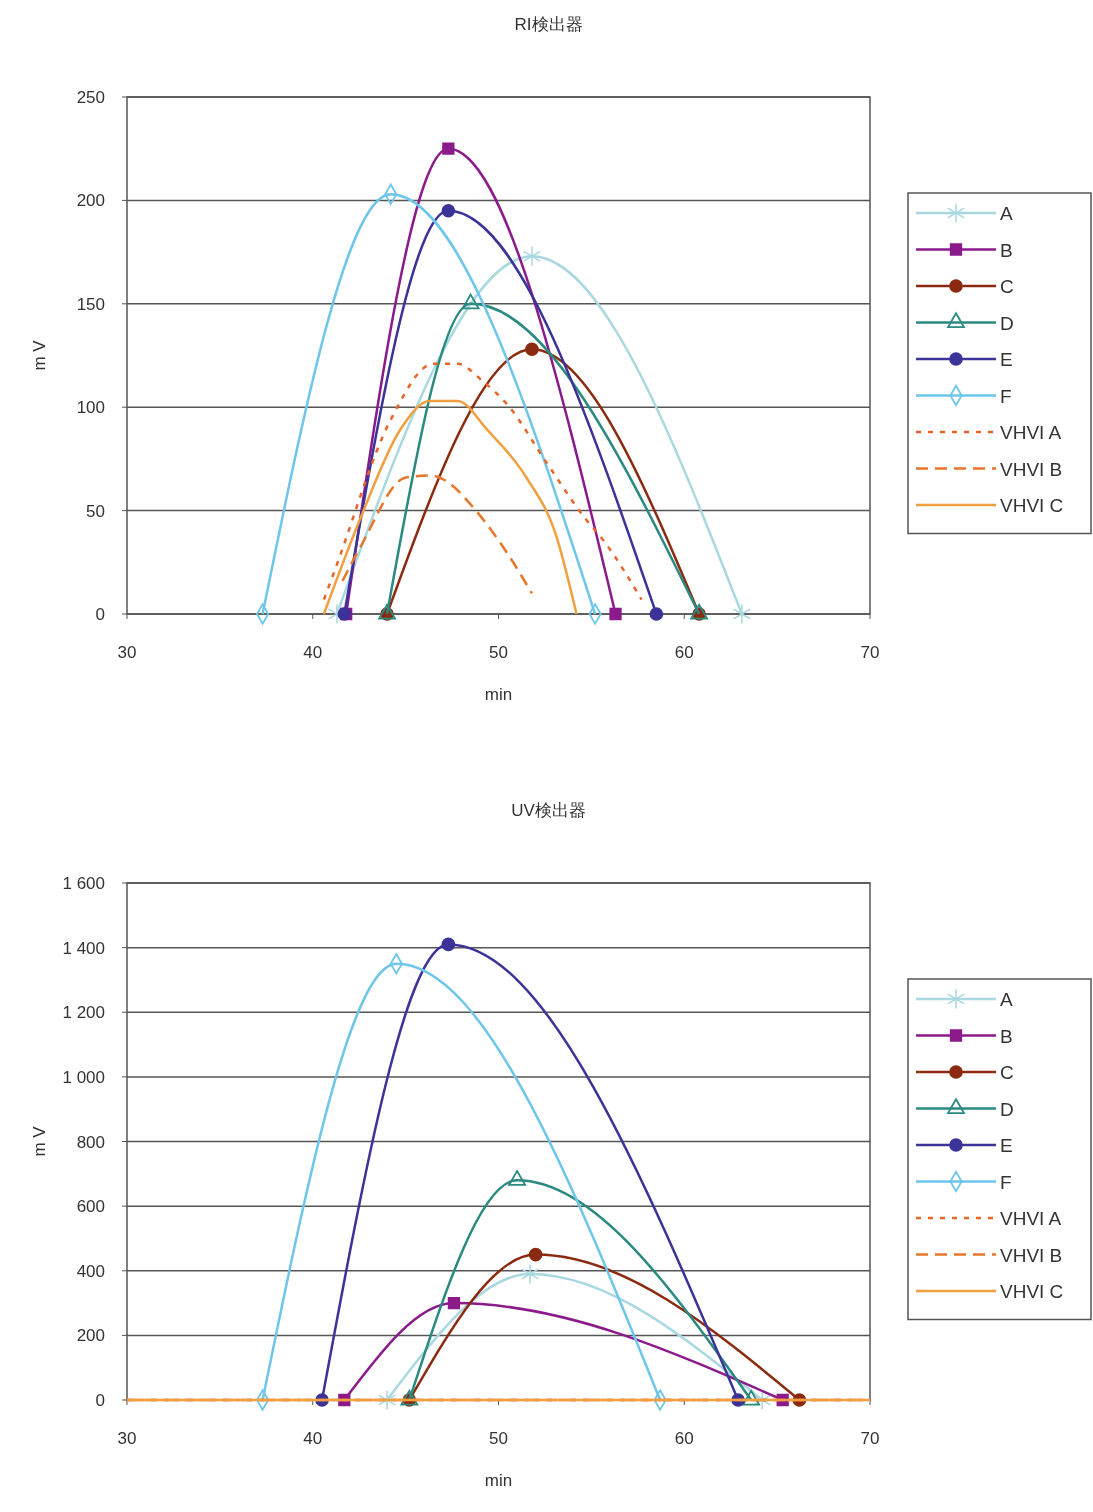 The image size is (1093, 1512). What do you see at coordinates (90, 1271) in the screenshot?
I see `y-tick-label: 400` at bounding box center [90, 1271].